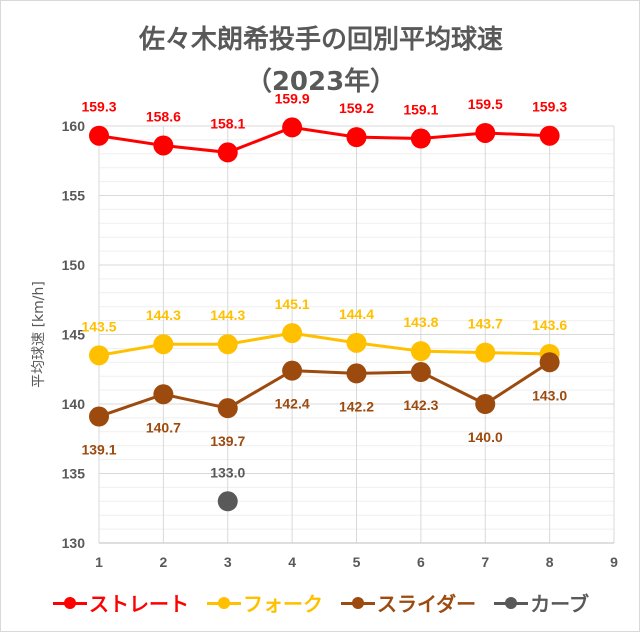 This screenshot has width=640, height=632. Describe the element at coordinates (356, 406) in the screenshot. I see `data-label: 142.2` at that location.